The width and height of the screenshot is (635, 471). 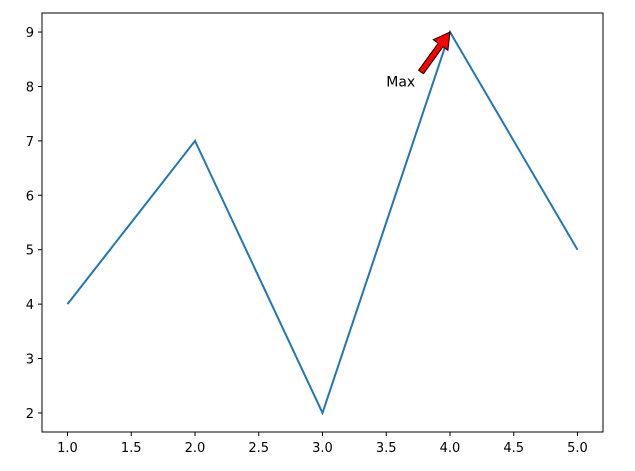 What do you see at coordinates (386, 448) in the screenshot?
I see `x-tick-label: 3.5` at bounding box center [386, 448].